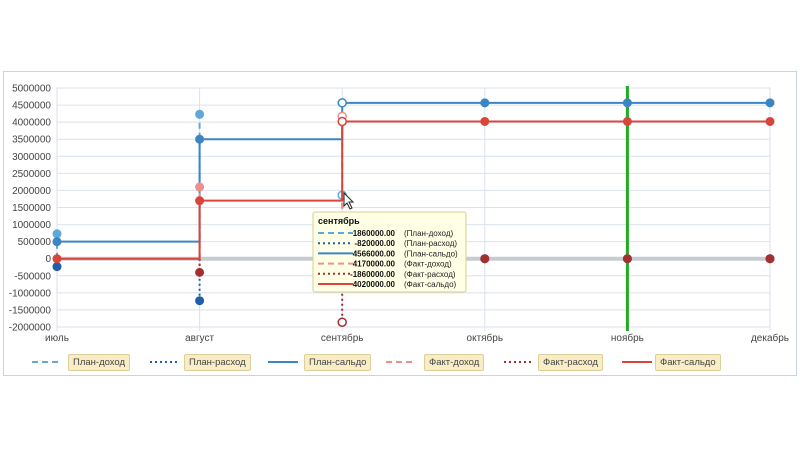 This screenshot has width=800, height=450. I want to click on tooltip-value: 4566000.00, so click(374, 253).